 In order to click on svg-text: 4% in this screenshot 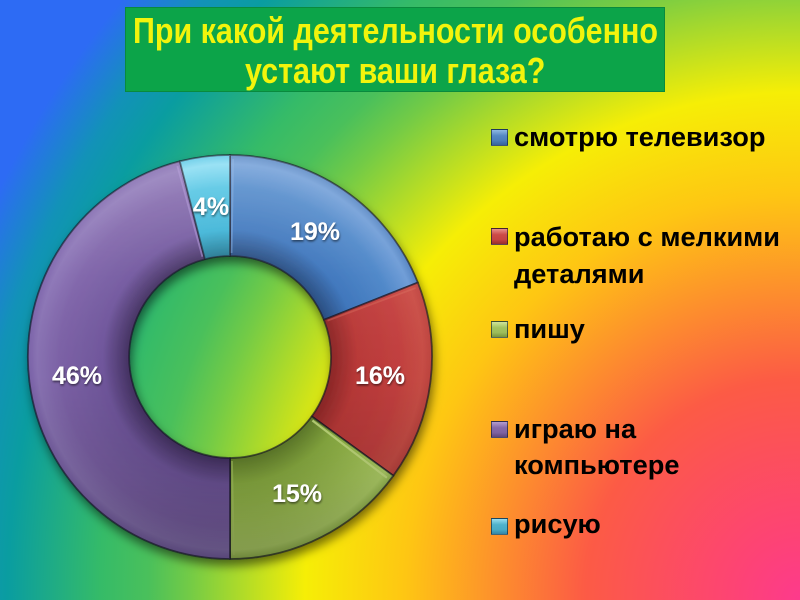, I will do `click(211, 207)`.